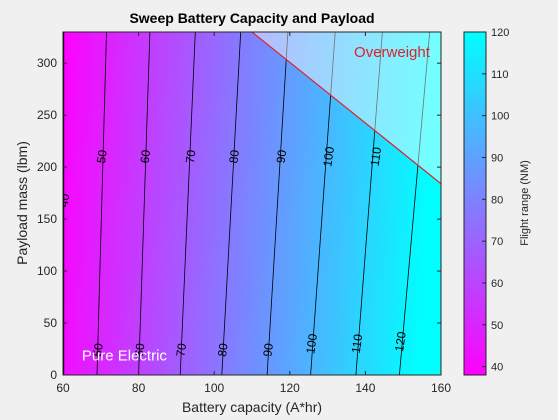 The width and height of the screenshot is (558, 420). Describe the element at coordinates (47, 271) in the screenshot. I see `y-tick-label: 100` at that location.